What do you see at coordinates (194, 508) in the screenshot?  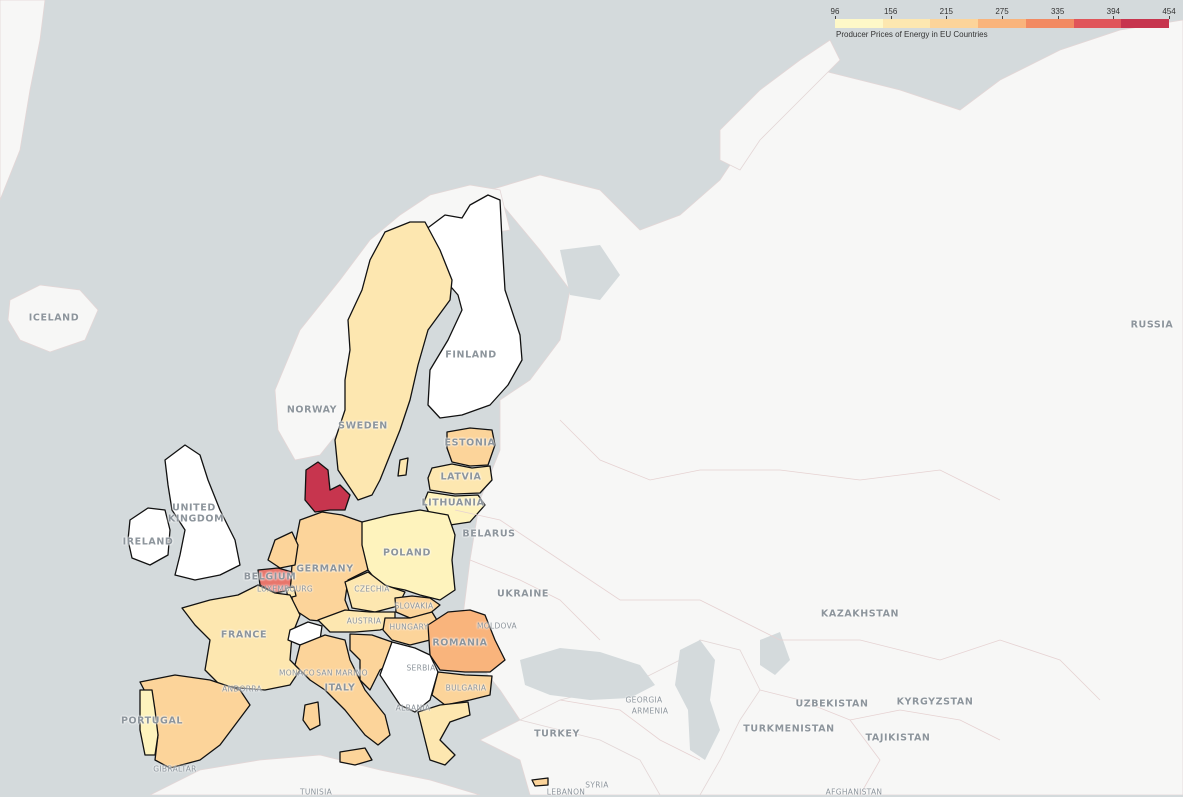 I see `map-label-united: UNITED` at bounding box center [194, 508].